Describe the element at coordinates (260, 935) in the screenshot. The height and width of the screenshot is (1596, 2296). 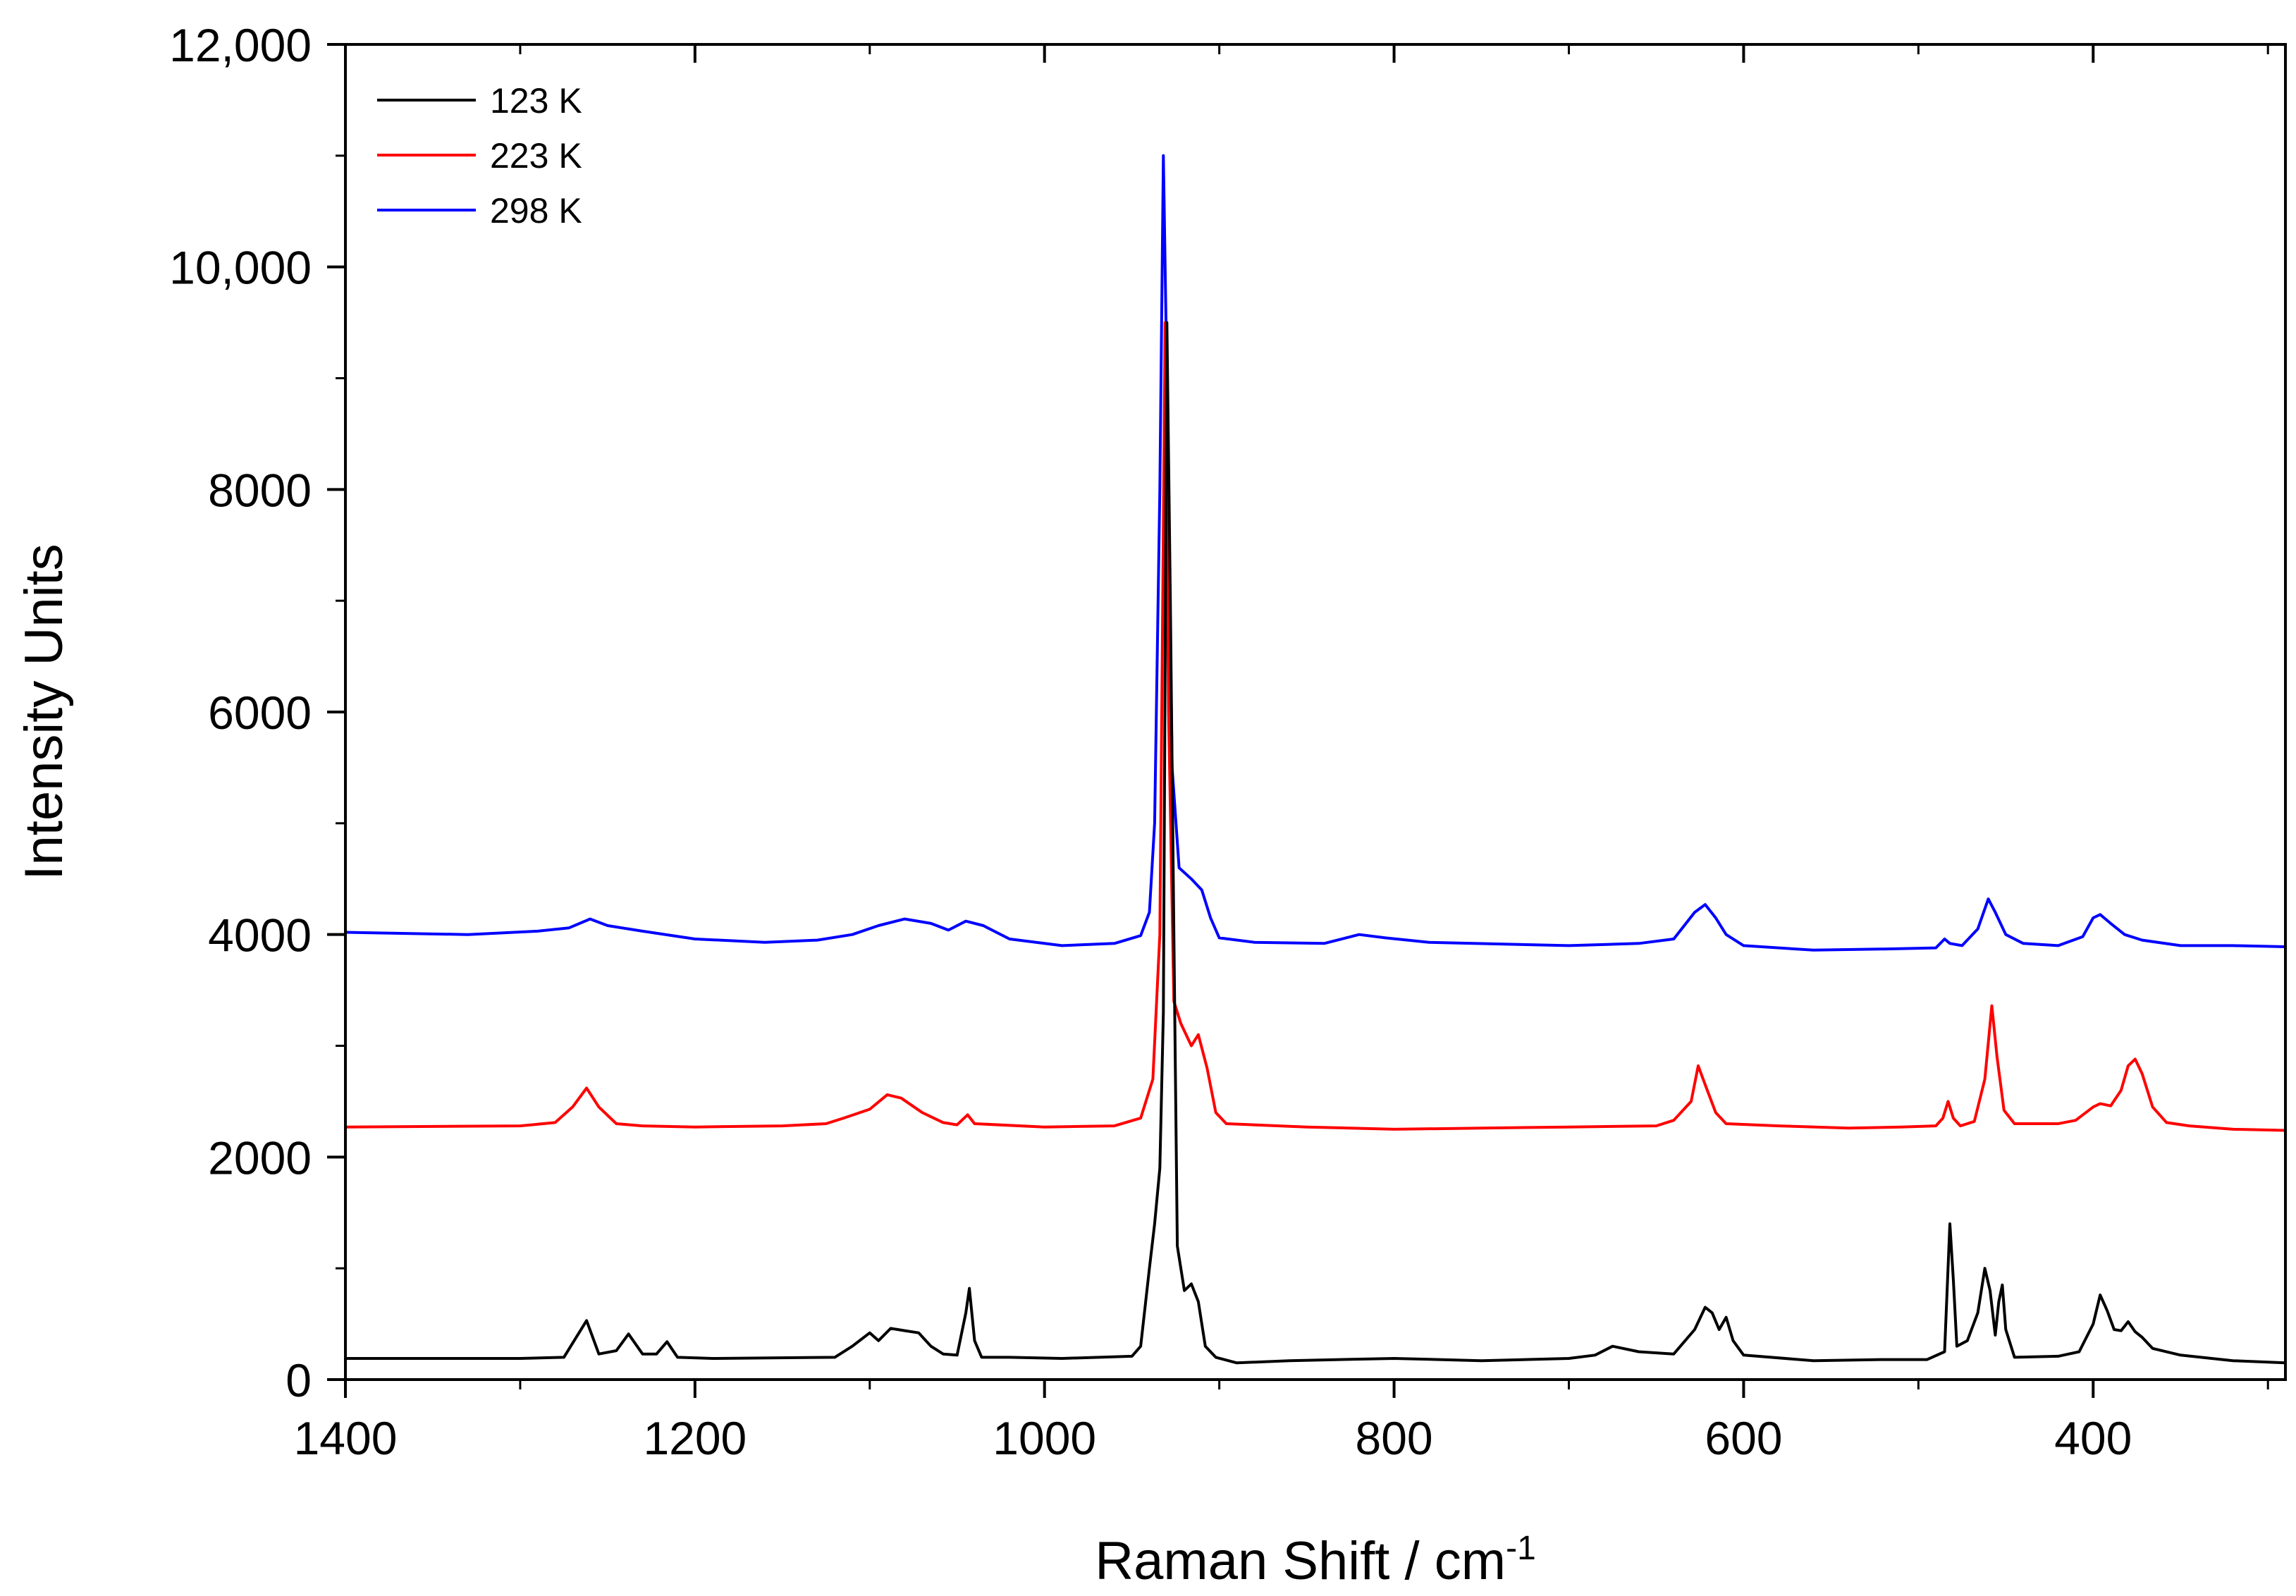
I see `y-tick-label: 4000` at that location.